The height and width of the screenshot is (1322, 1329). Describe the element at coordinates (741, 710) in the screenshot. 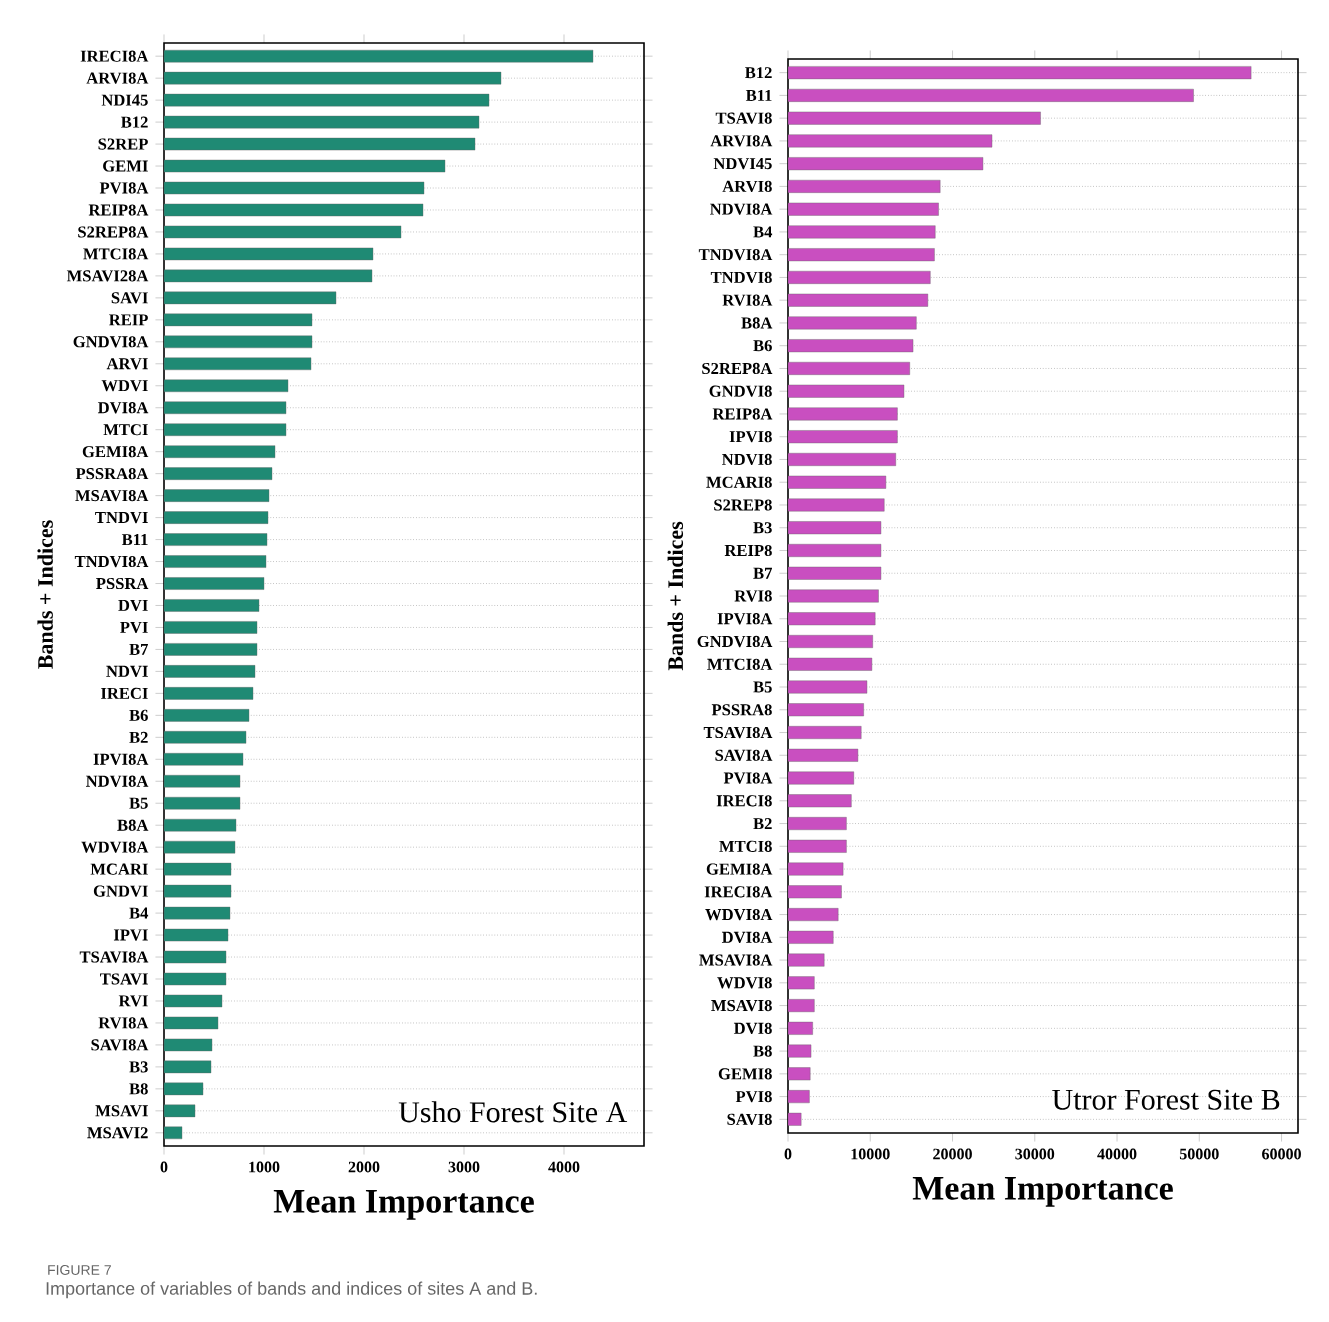

I see `y-tick-label: PSSRA8` at that location.